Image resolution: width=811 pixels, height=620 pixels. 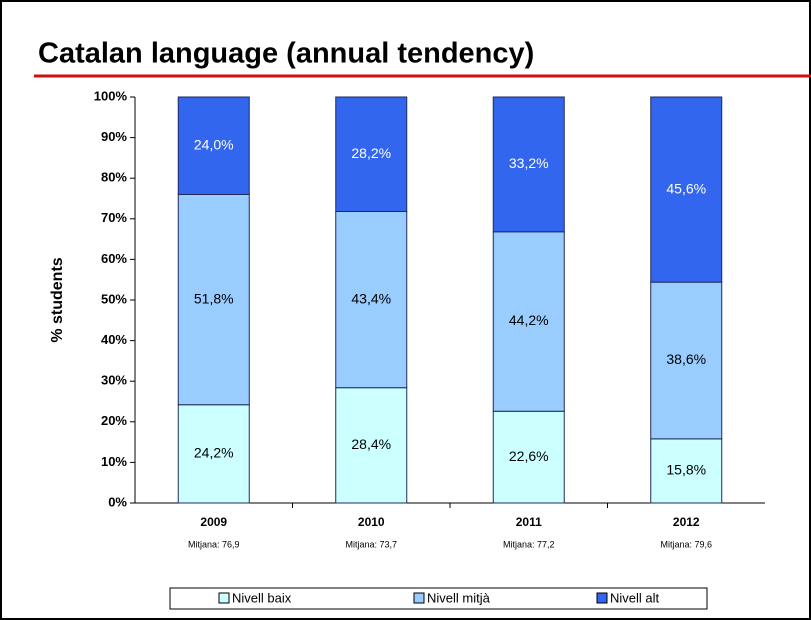 I want to click on value-label: 44,2%, so click(x=529, y=320).